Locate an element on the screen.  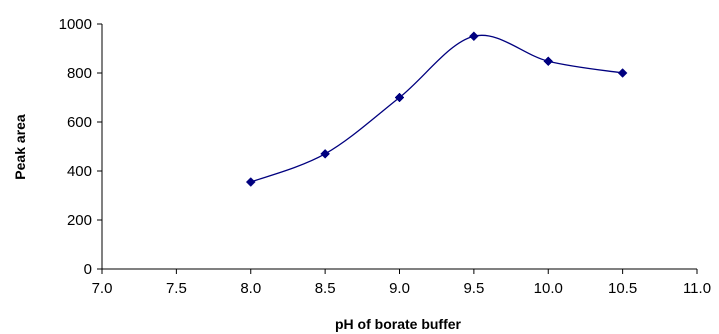
x-tick-label: 8.5 is located at coordinates (325, 288).